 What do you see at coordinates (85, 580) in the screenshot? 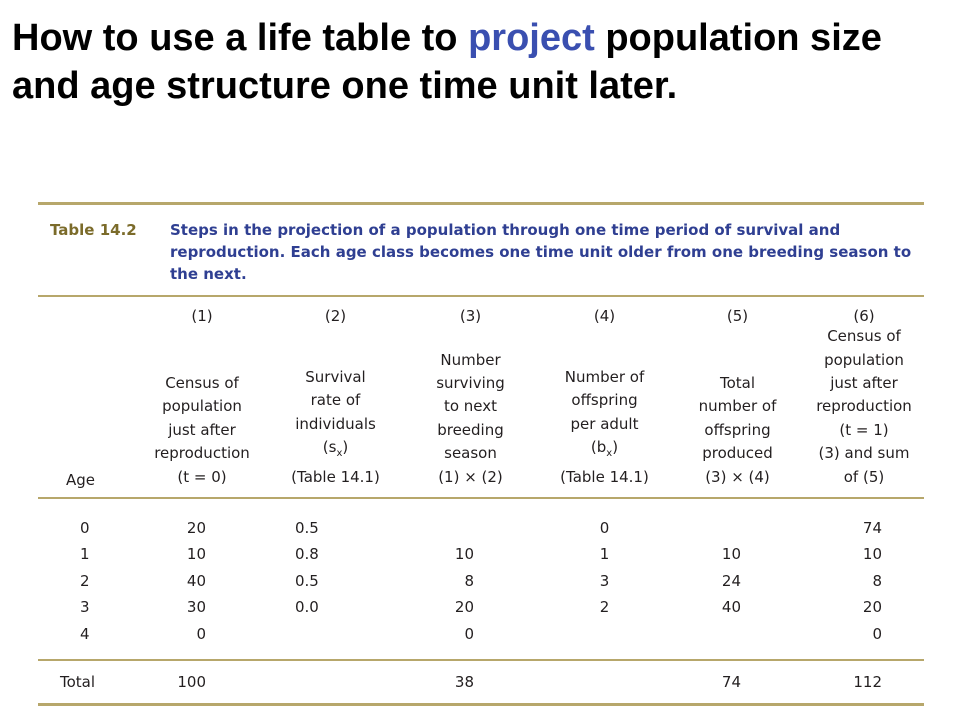
I see `cell-age: 2` at bounding box center [85, 580].